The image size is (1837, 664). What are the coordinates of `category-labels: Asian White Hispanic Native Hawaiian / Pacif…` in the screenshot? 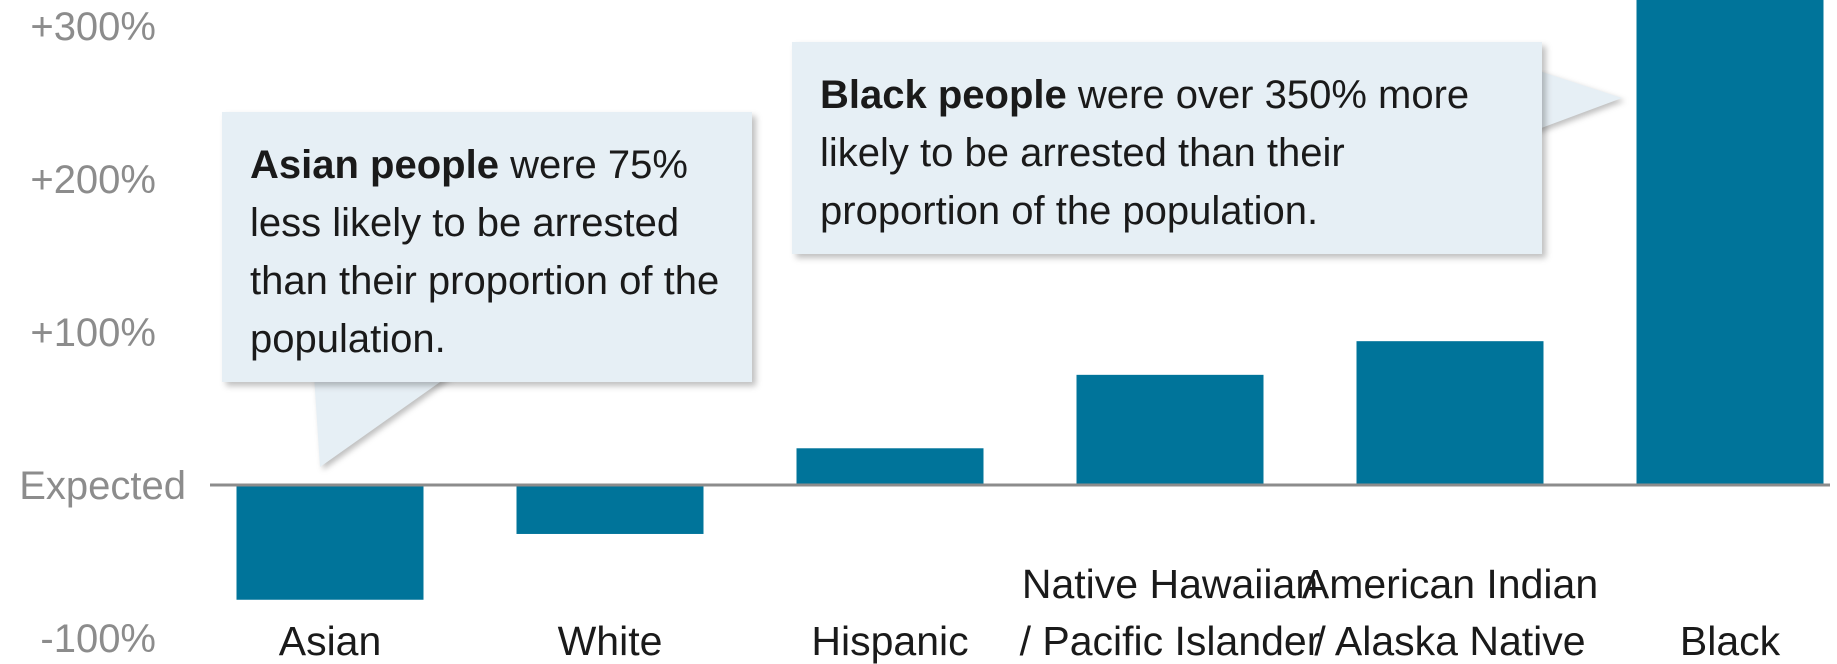 It's located at (1030, 612).